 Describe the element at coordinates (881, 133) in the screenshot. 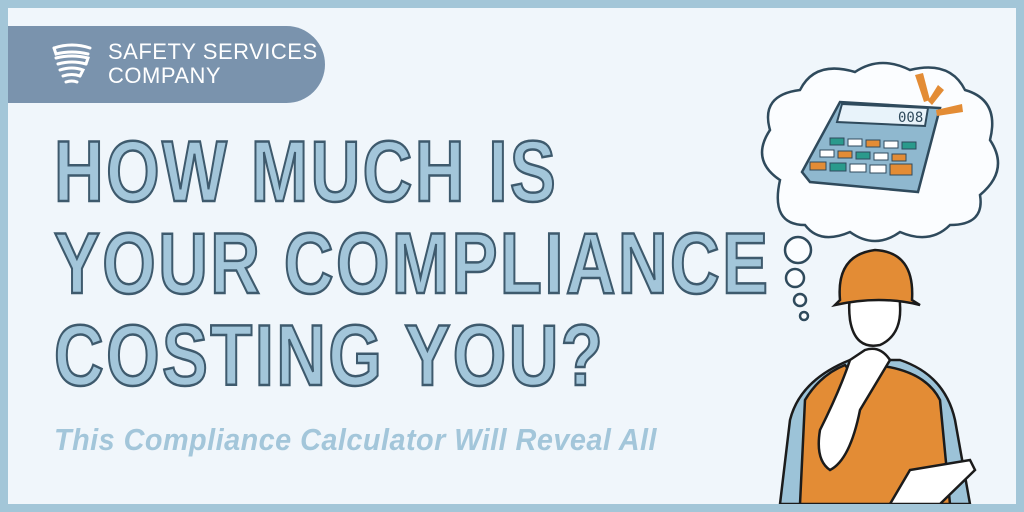

I see `calculator-icon: 008` at that location.